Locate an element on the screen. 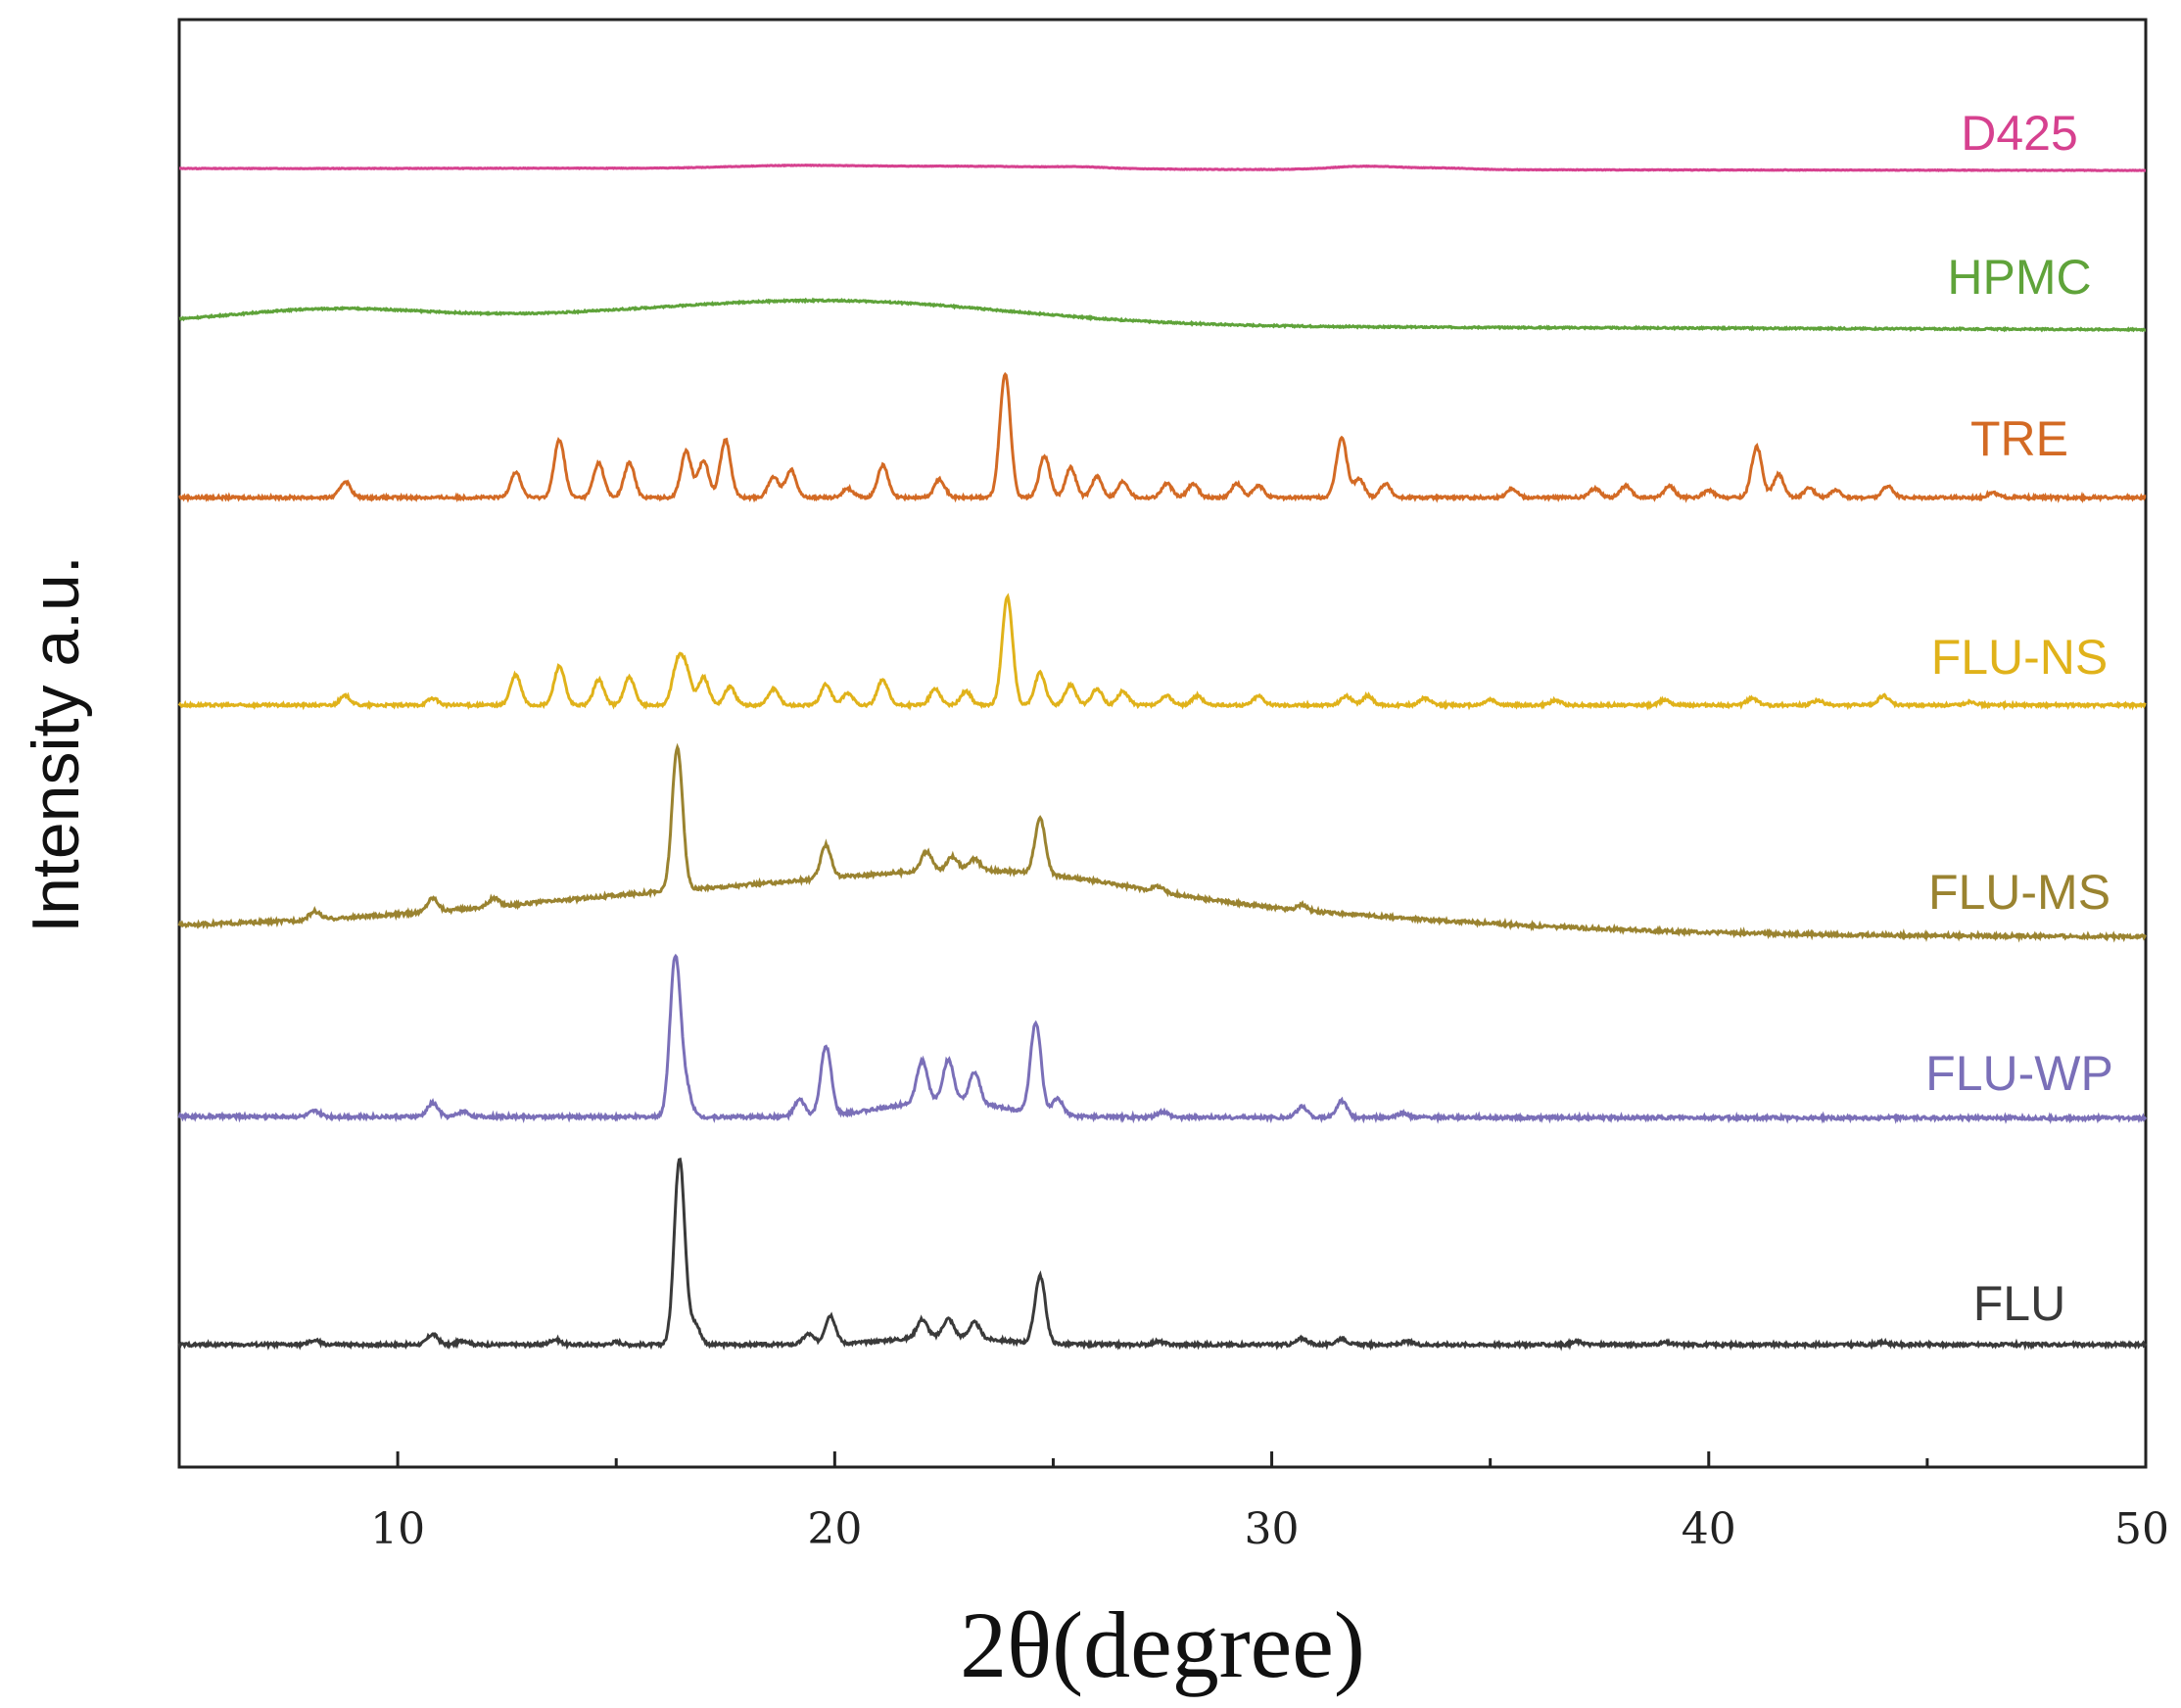  series-label-flu: FLU is located at coordinates (2019, 1303).